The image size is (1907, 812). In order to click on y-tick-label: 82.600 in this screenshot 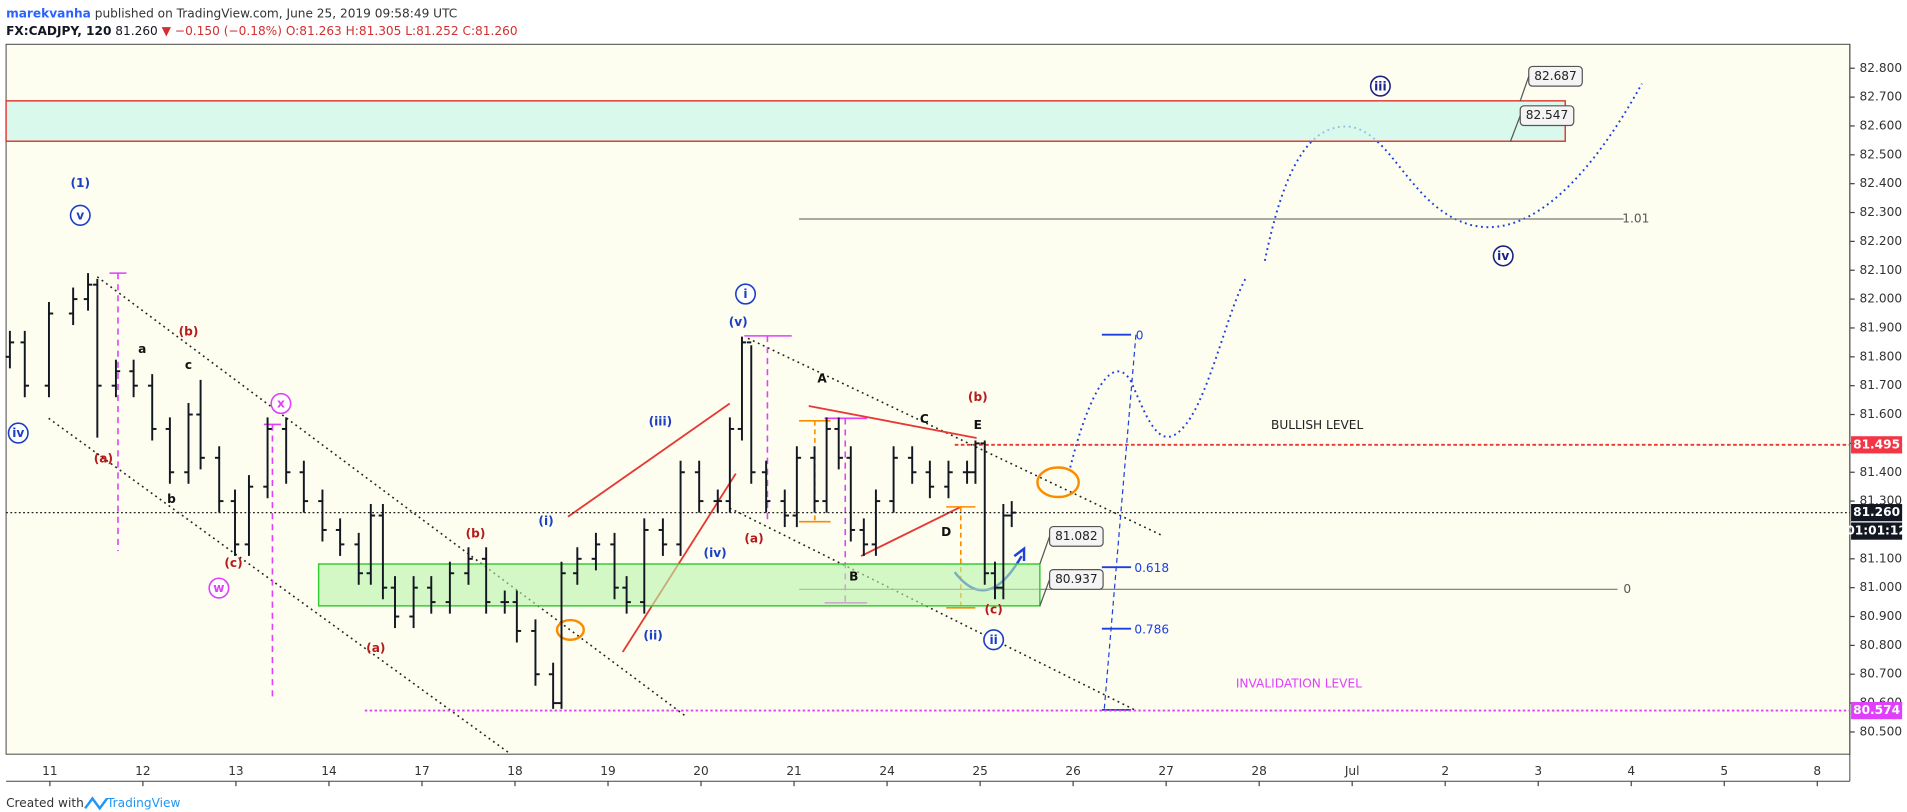, I will do `click(1881, 125)`.